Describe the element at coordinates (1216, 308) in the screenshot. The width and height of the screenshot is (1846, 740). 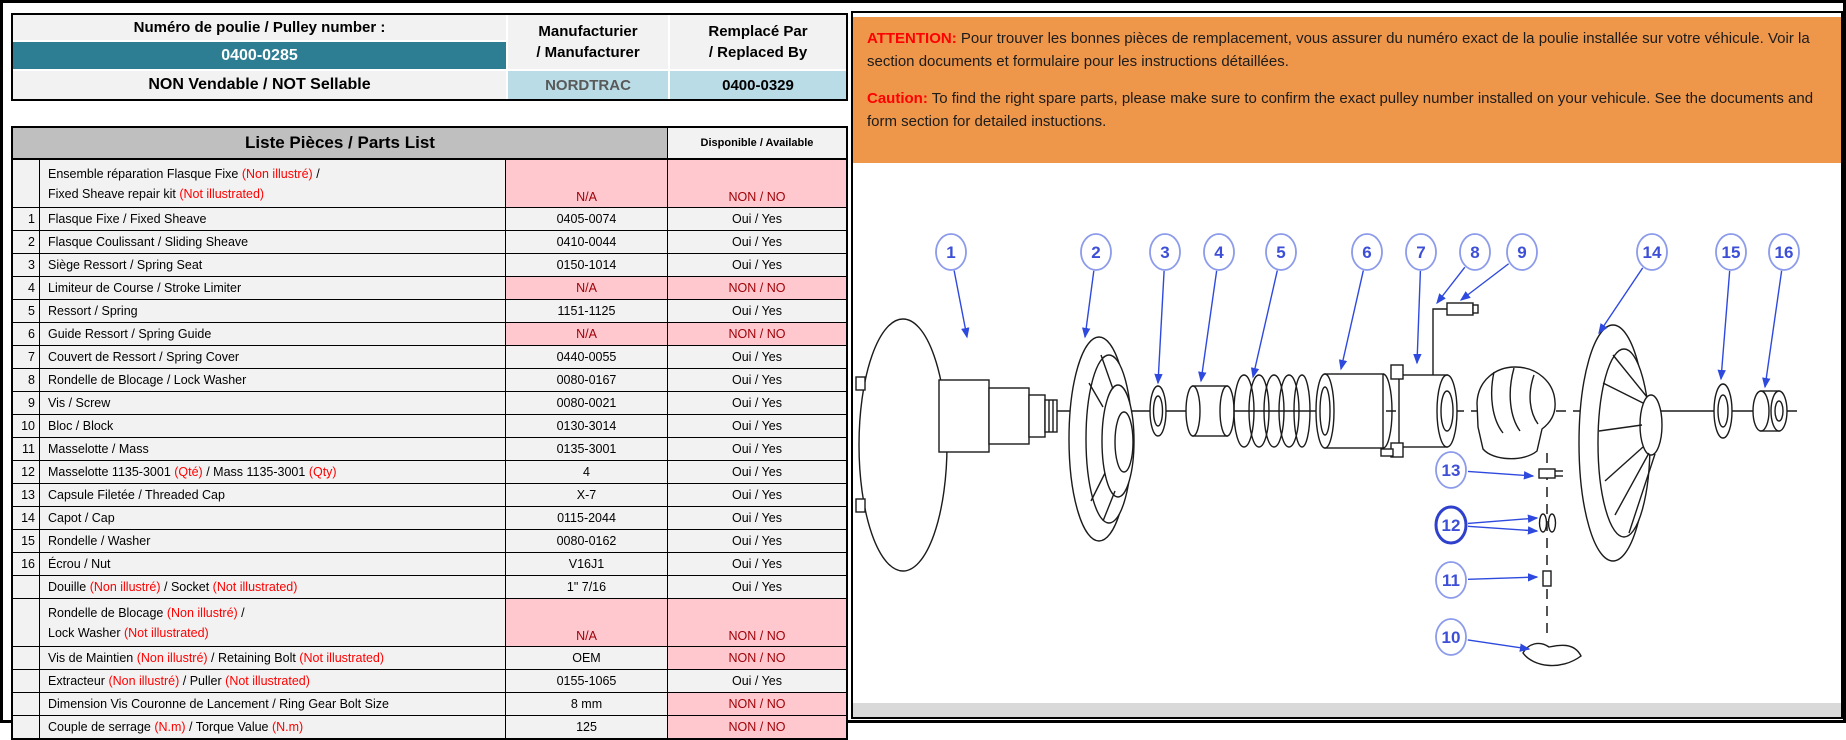
I see `callout-4: 4` at that location.